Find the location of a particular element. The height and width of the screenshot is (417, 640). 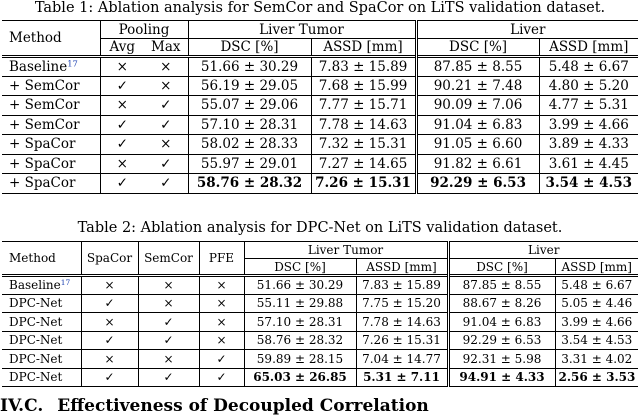

t1-l-dsc-cell: 87.85 ± 8.55 is located at coordinates (478, 66).